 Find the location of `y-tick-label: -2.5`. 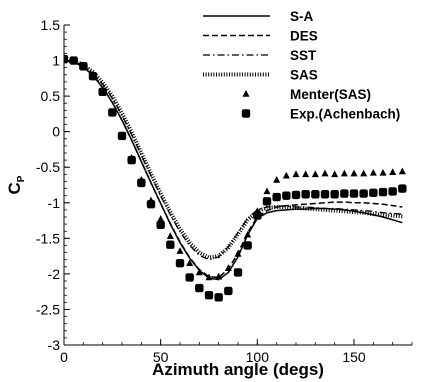

y-tick-label: -2.5 is located at coordinates (48, 309).